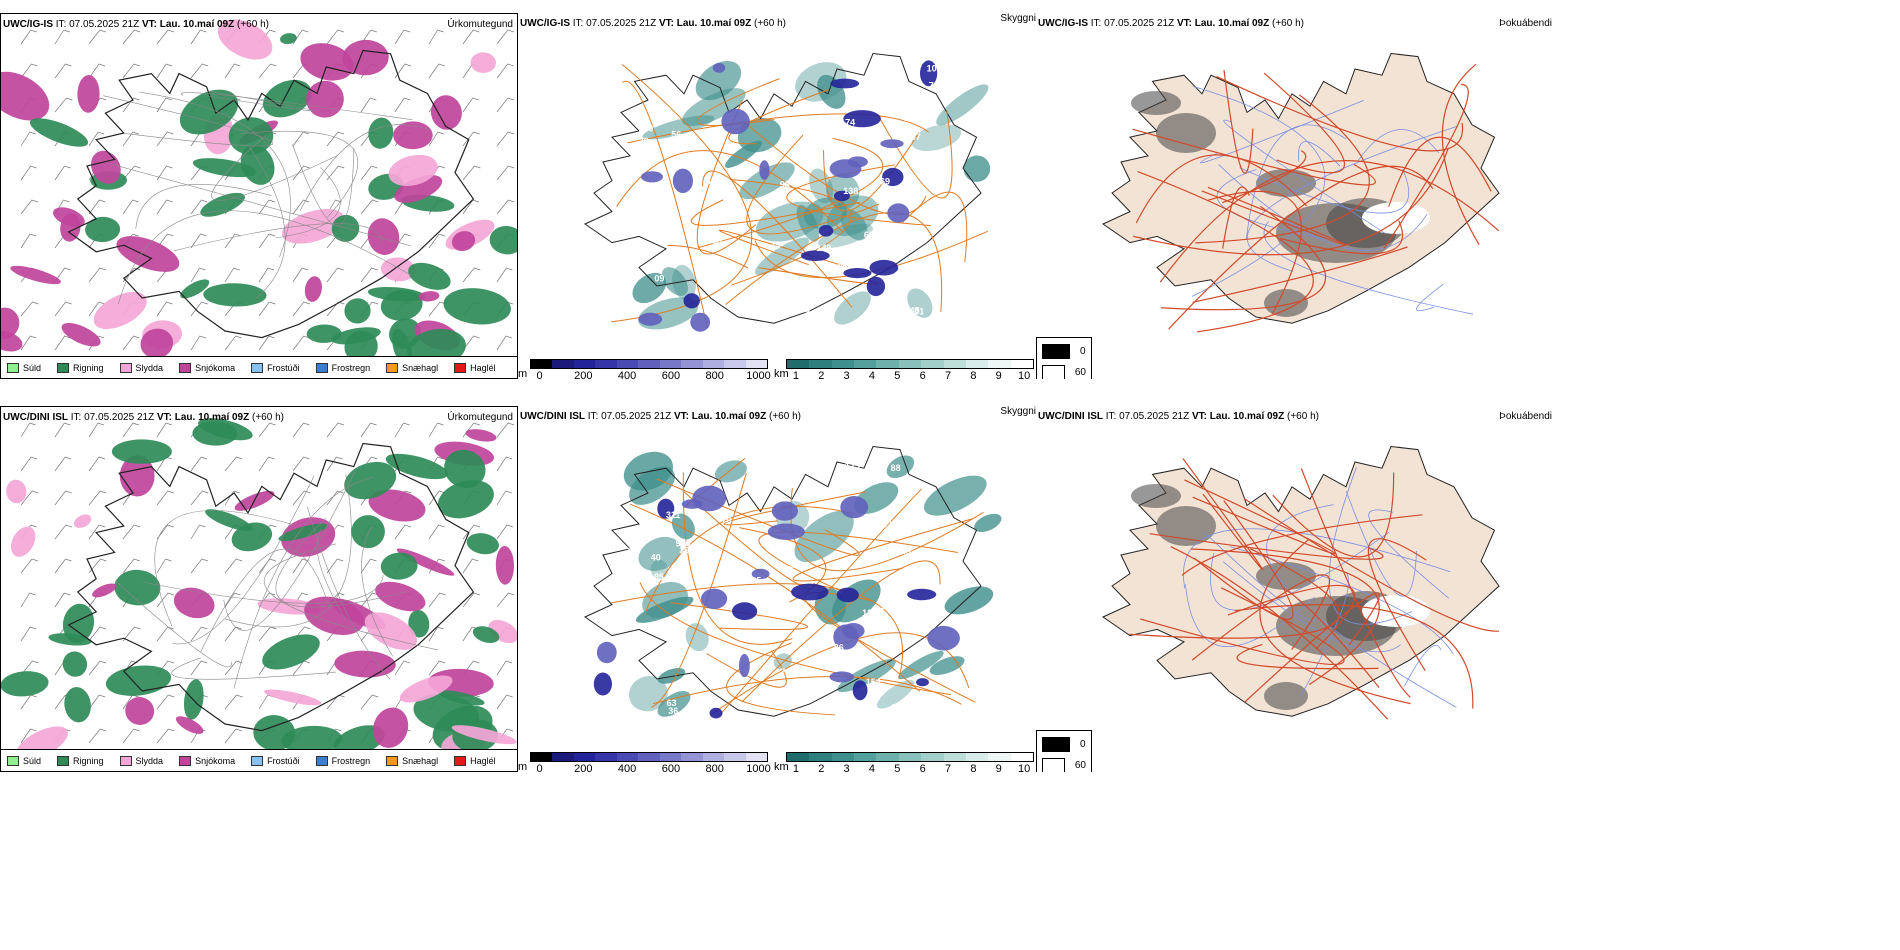 The width and height of the screenshot is (1900, 950). What do you see at coordinates (909, 118) in the screenshot?
I see `ceiling-value-label: 38` at bounding box center [909, 118].